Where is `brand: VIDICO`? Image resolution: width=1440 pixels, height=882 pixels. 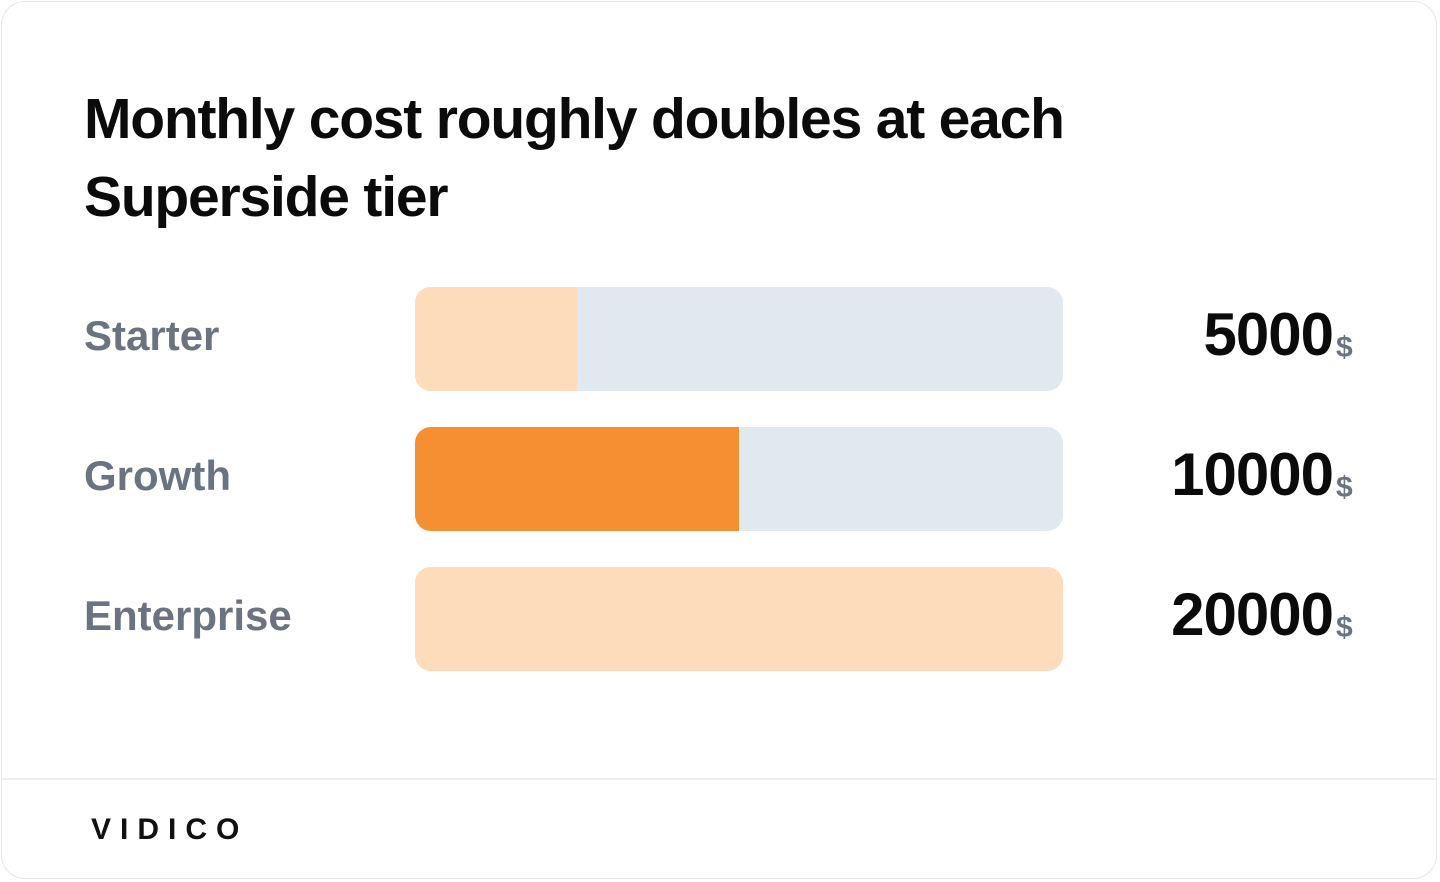
brand: VIDICO is located at coordinates (169, 829).